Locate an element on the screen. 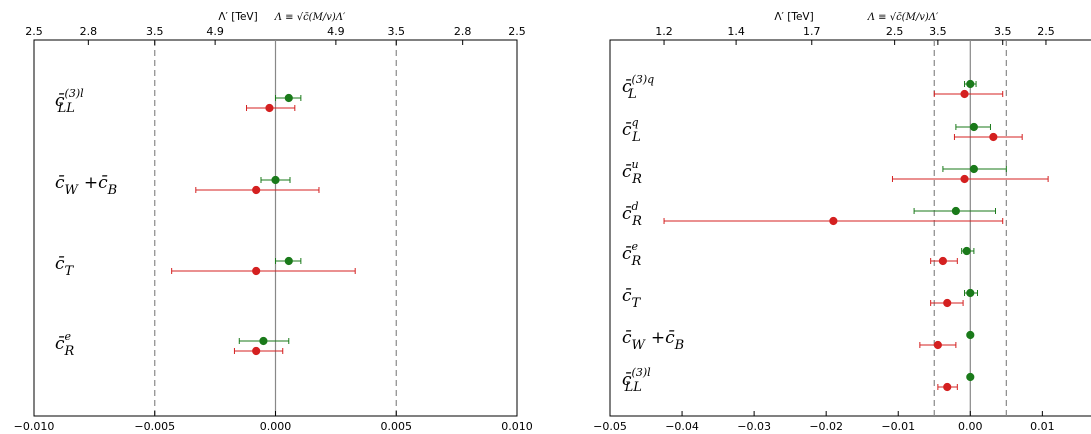  x-tick-label: −0.05 is located at coordinates (610, 426).